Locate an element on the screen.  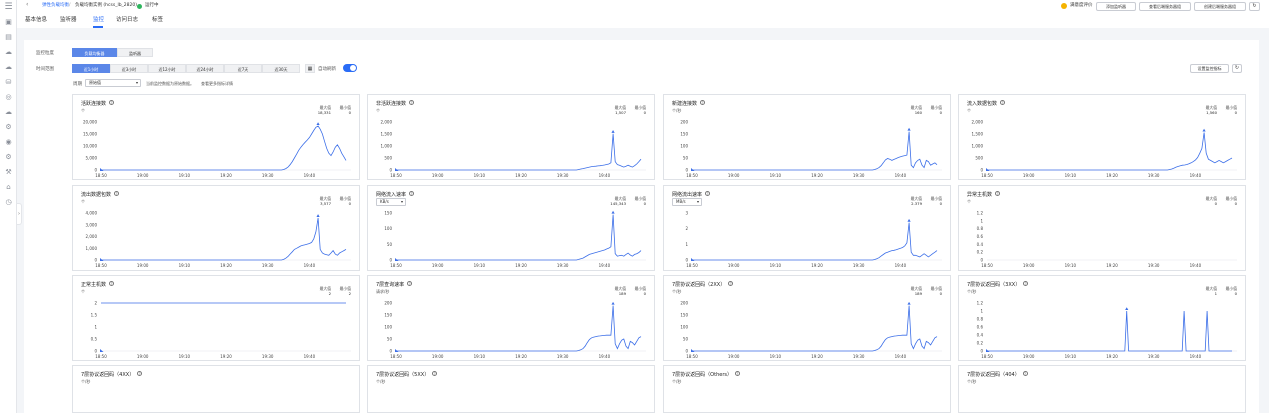
range-24h: 近24小时 is located at coordinates (205, 68).